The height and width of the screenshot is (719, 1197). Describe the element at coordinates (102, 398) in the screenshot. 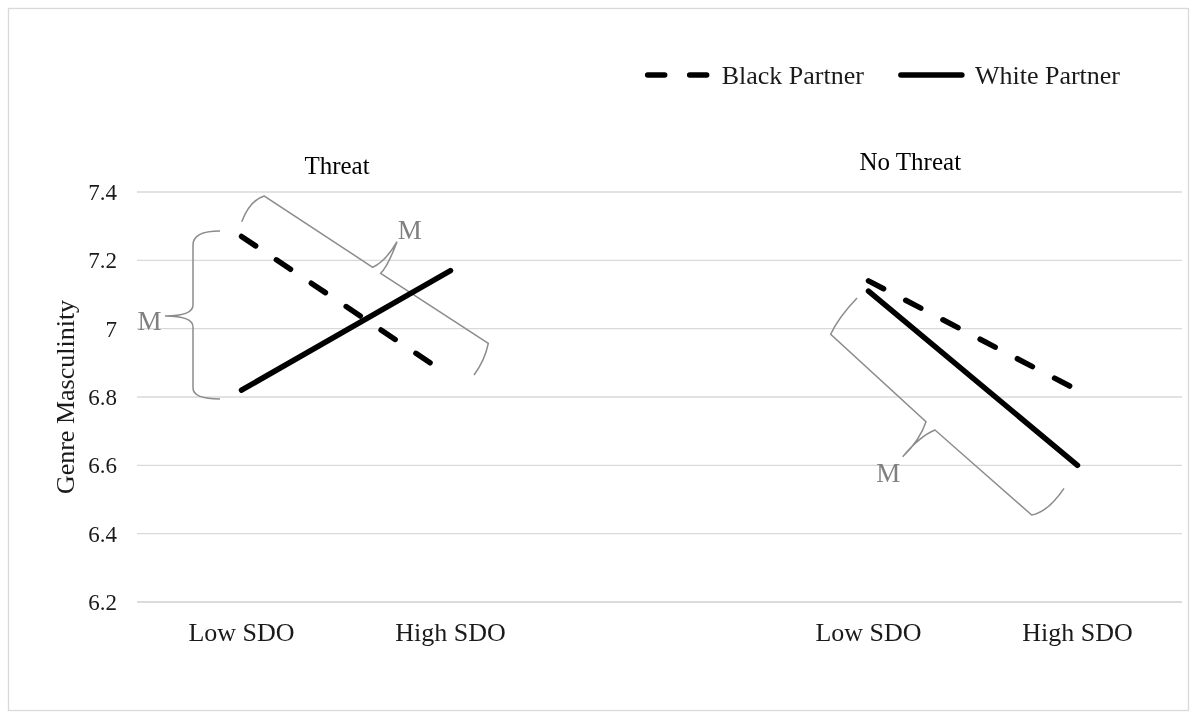

I see `y-tick-label: 6.8` at that location.